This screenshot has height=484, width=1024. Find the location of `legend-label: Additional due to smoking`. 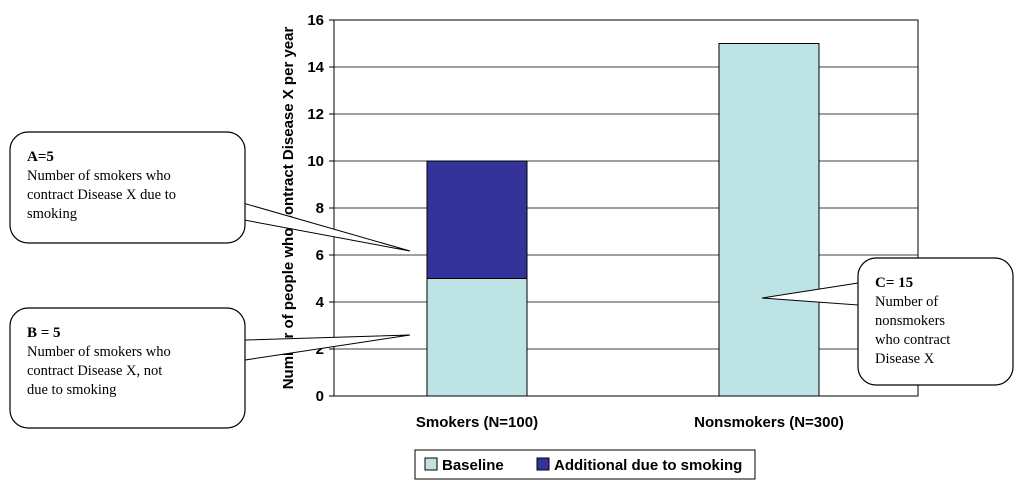

legend-label: Additional due to smoking is located at coordinates (648, 465).